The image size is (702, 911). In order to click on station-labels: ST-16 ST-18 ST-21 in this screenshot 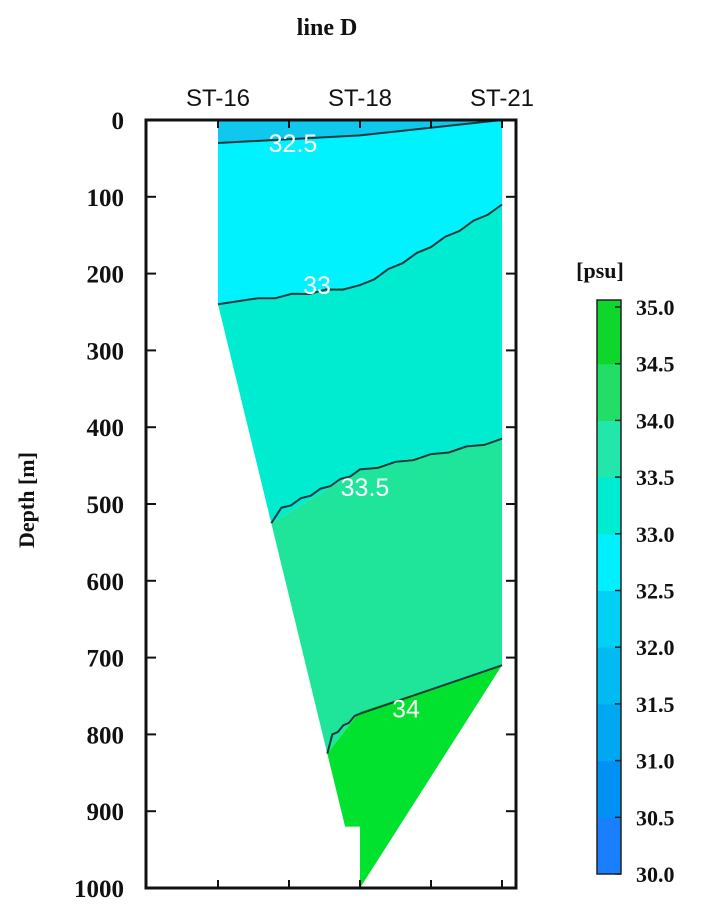, I will do `click(360, 98)`.